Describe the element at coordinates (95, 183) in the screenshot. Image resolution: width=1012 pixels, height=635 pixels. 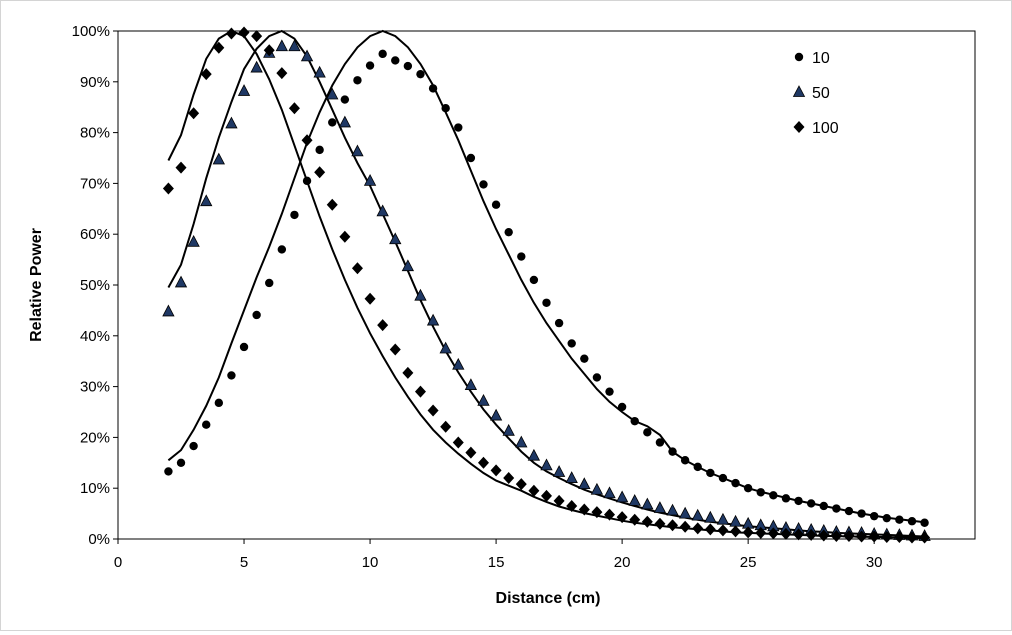
I see `y-tick-label: 70%` at that location.